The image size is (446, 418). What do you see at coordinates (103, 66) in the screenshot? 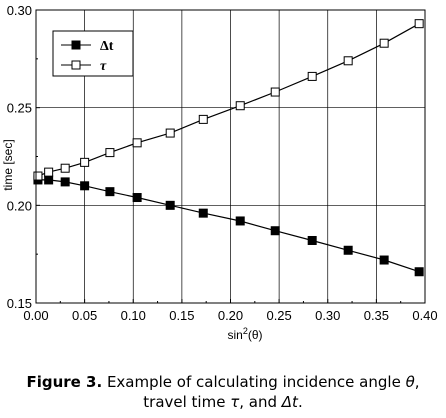
I see `legend-label-tau: τ` at bounding box center [103, 66].